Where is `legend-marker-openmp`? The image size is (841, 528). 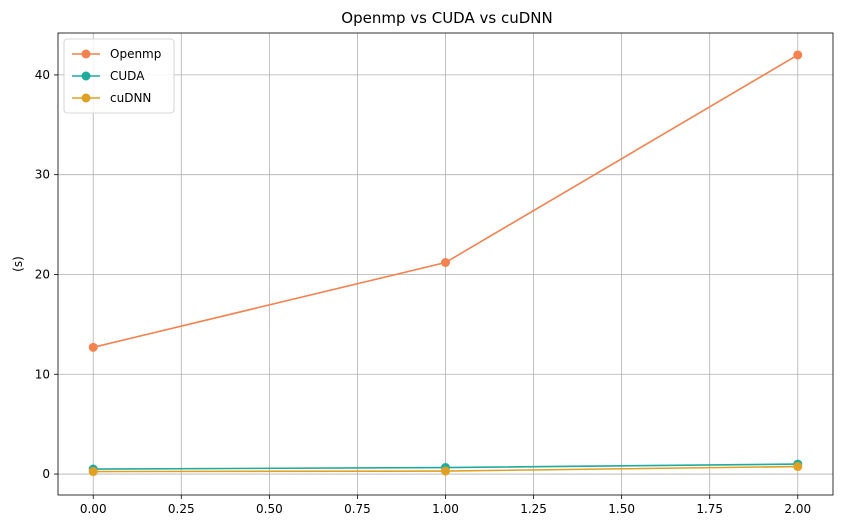 legend-marker-openmp is located at coordinates (86, 54).